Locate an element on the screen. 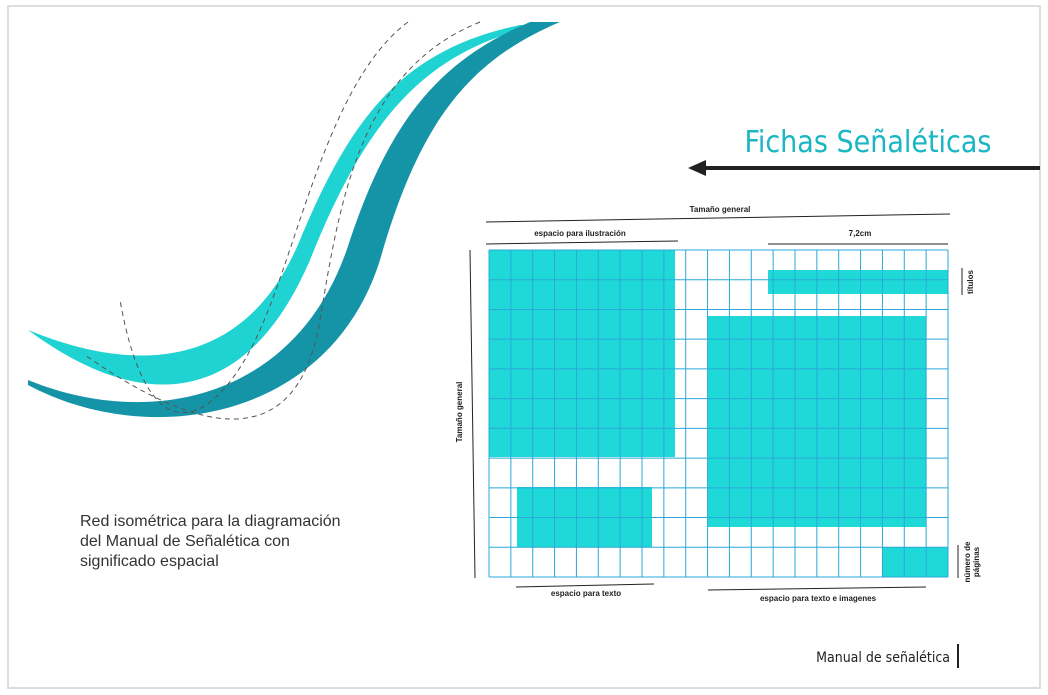 The image size is (1048, 695). illustration-block is located at coordinates (582, 353).